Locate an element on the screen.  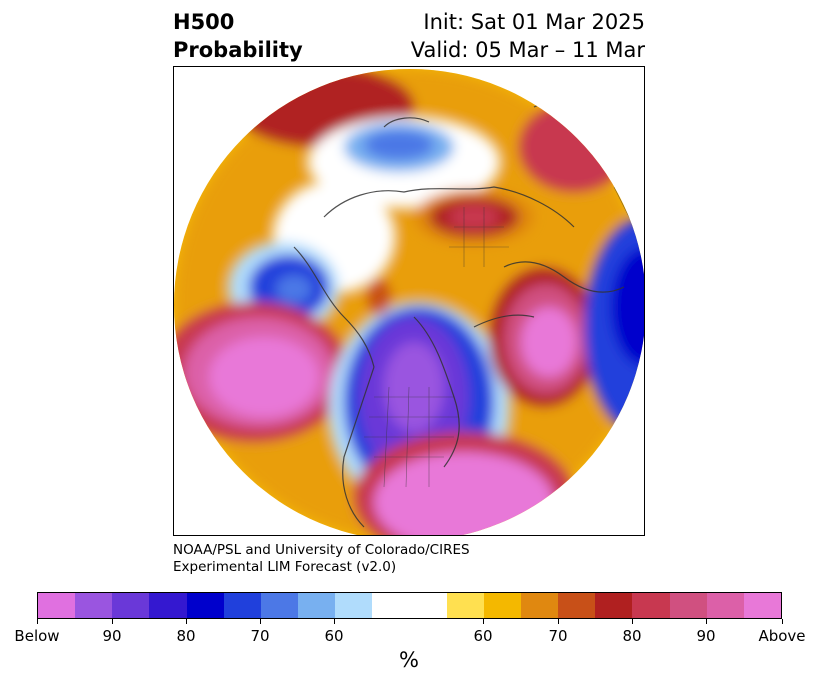
title-line2: Probability is located at coordinates (238, 50).